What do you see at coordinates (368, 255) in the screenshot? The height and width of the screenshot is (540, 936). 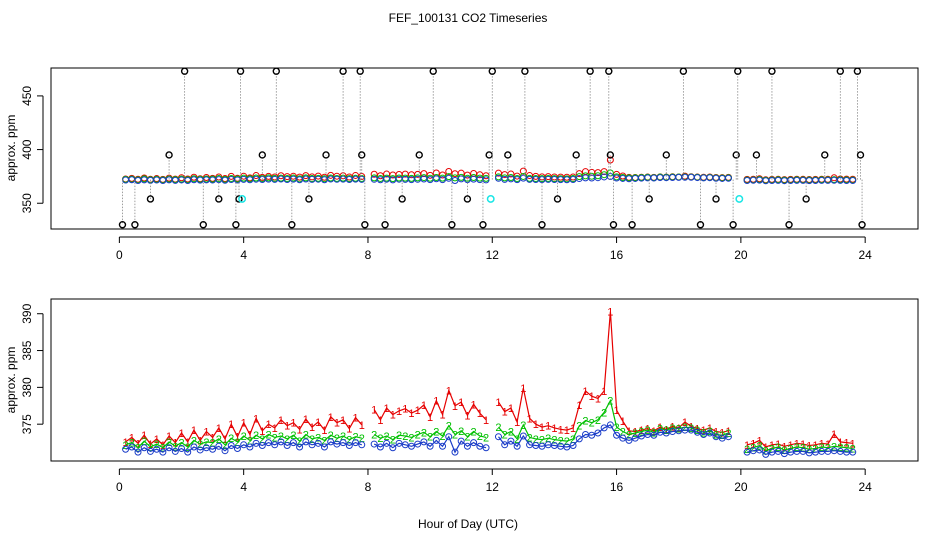 I see `top-x-tick-label: 8` at bounding box center [368, 255].